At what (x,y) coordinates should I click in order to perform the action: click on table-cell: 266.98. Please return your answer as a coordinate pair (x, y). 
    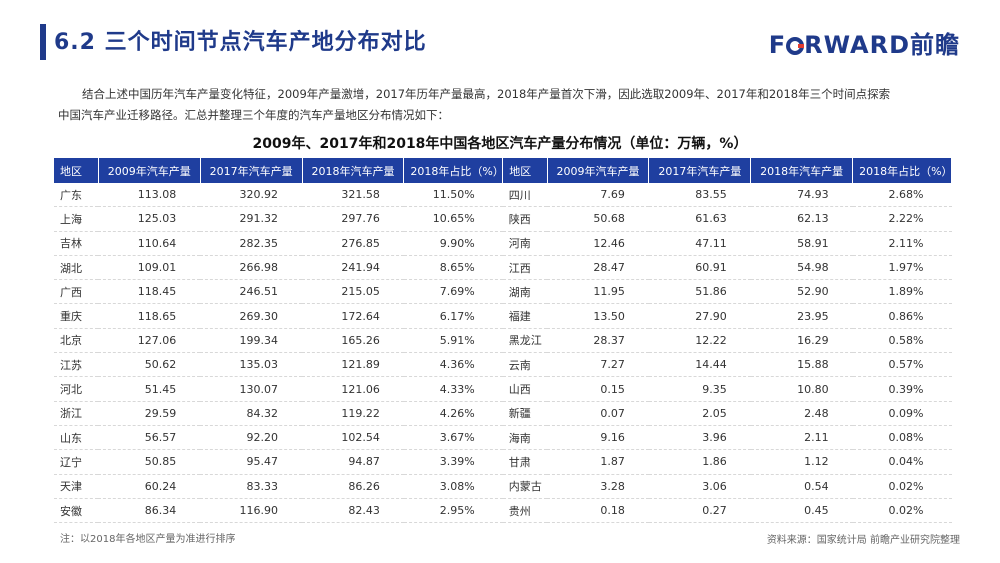
    Looking at the image, I should click on (251, 268).